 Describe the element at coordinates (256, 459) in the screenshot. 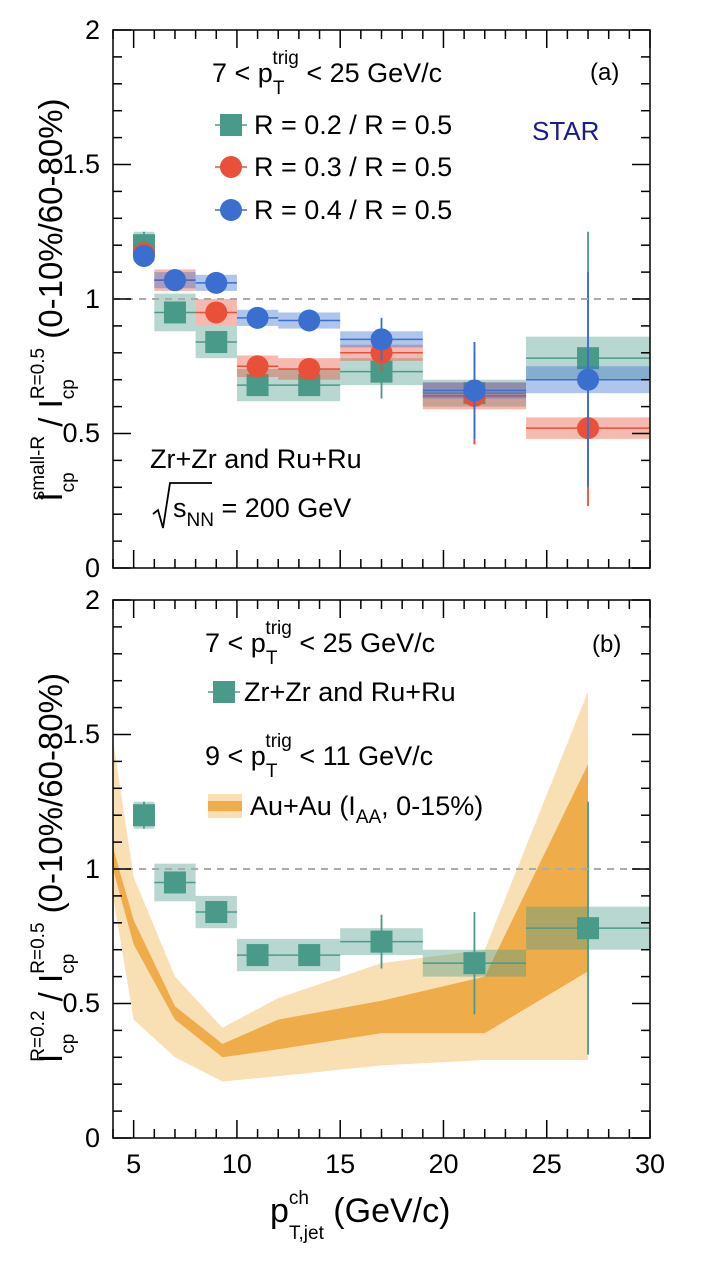

I see `collision-system-text: Zr+Zr and Ru+Ru` at that location.